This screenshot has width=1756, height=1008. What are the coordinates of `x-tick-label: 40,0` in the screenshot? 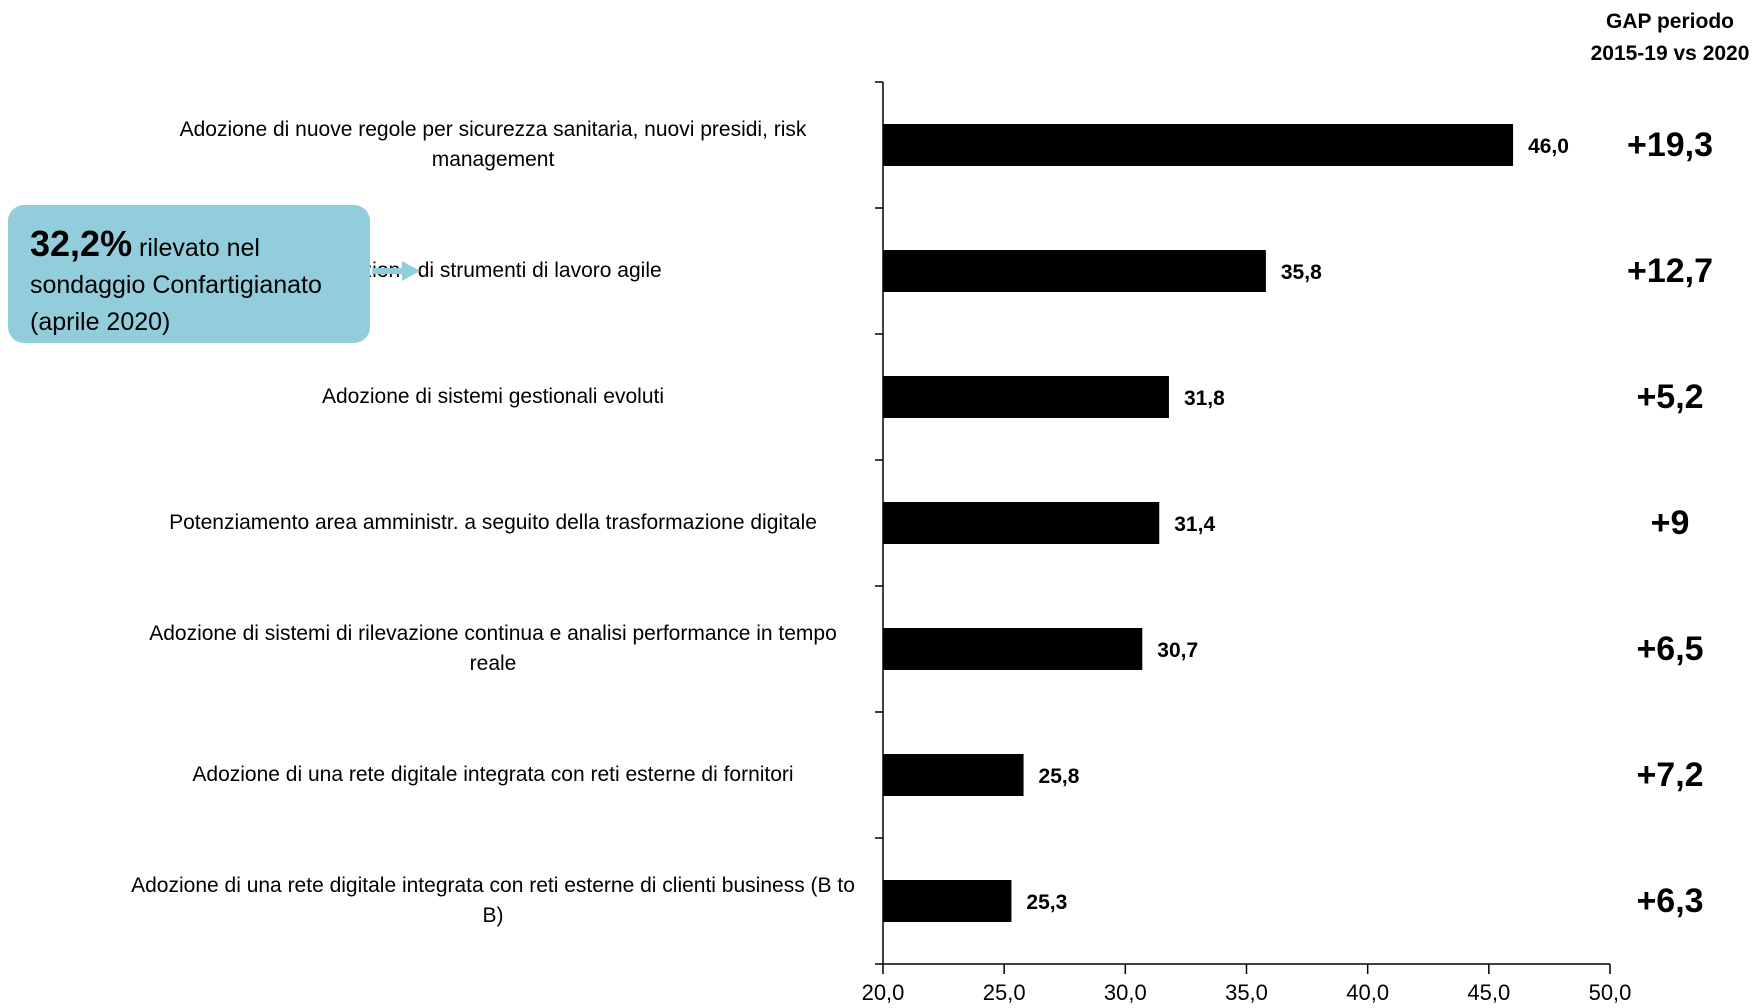 It's located at (1367, 992).